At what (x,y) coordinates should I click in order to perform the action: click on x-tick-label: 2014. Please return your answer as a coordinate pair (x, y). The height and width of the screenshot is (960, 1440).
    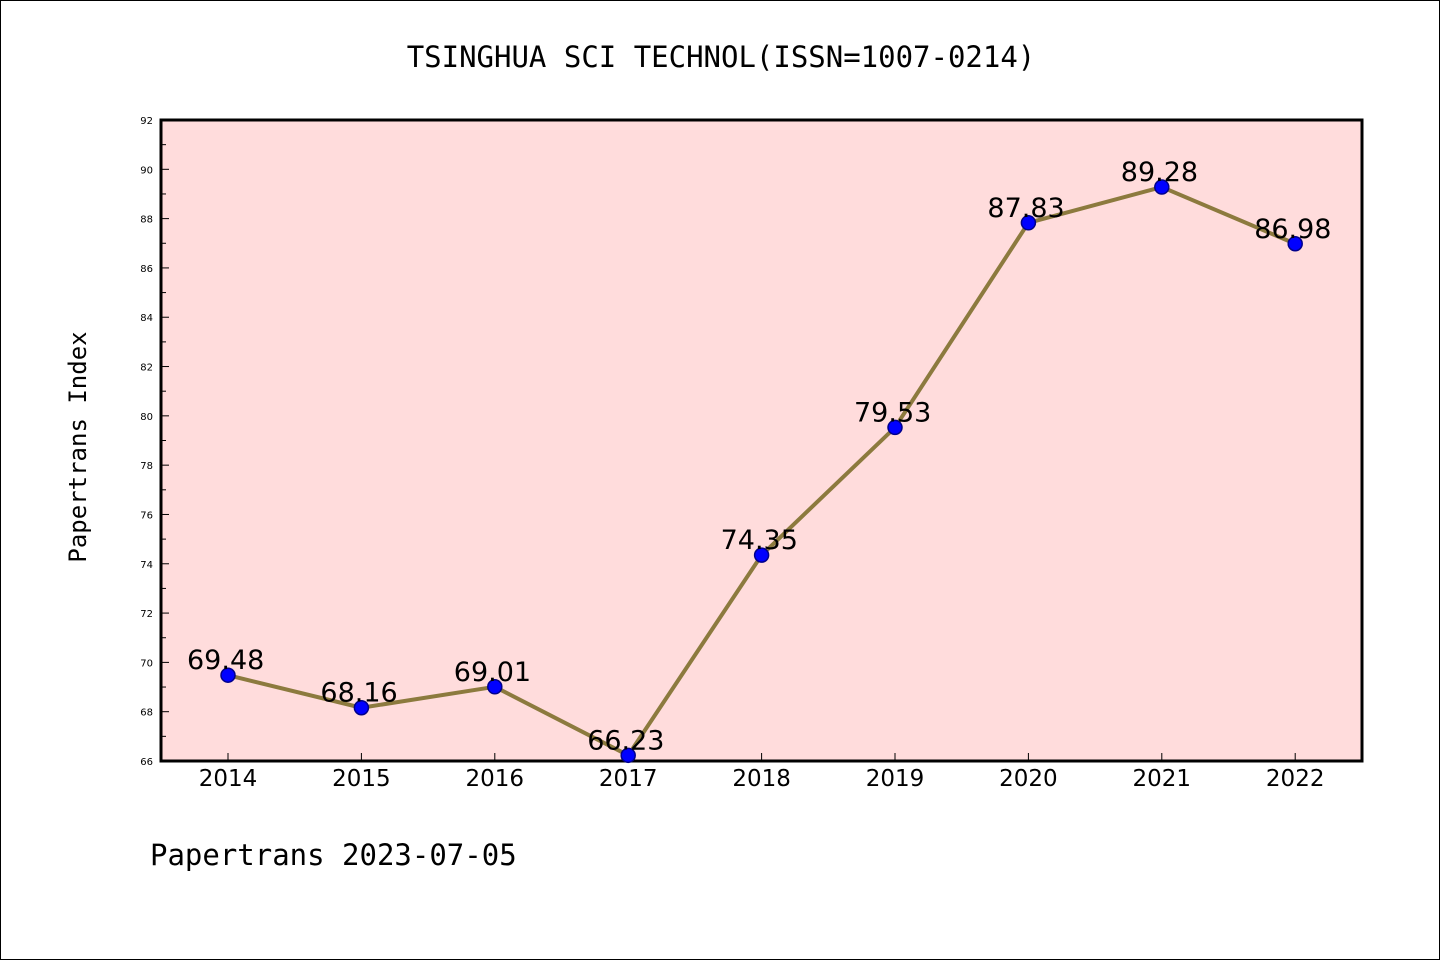
    Looking at the image, I should click on (228, 779).